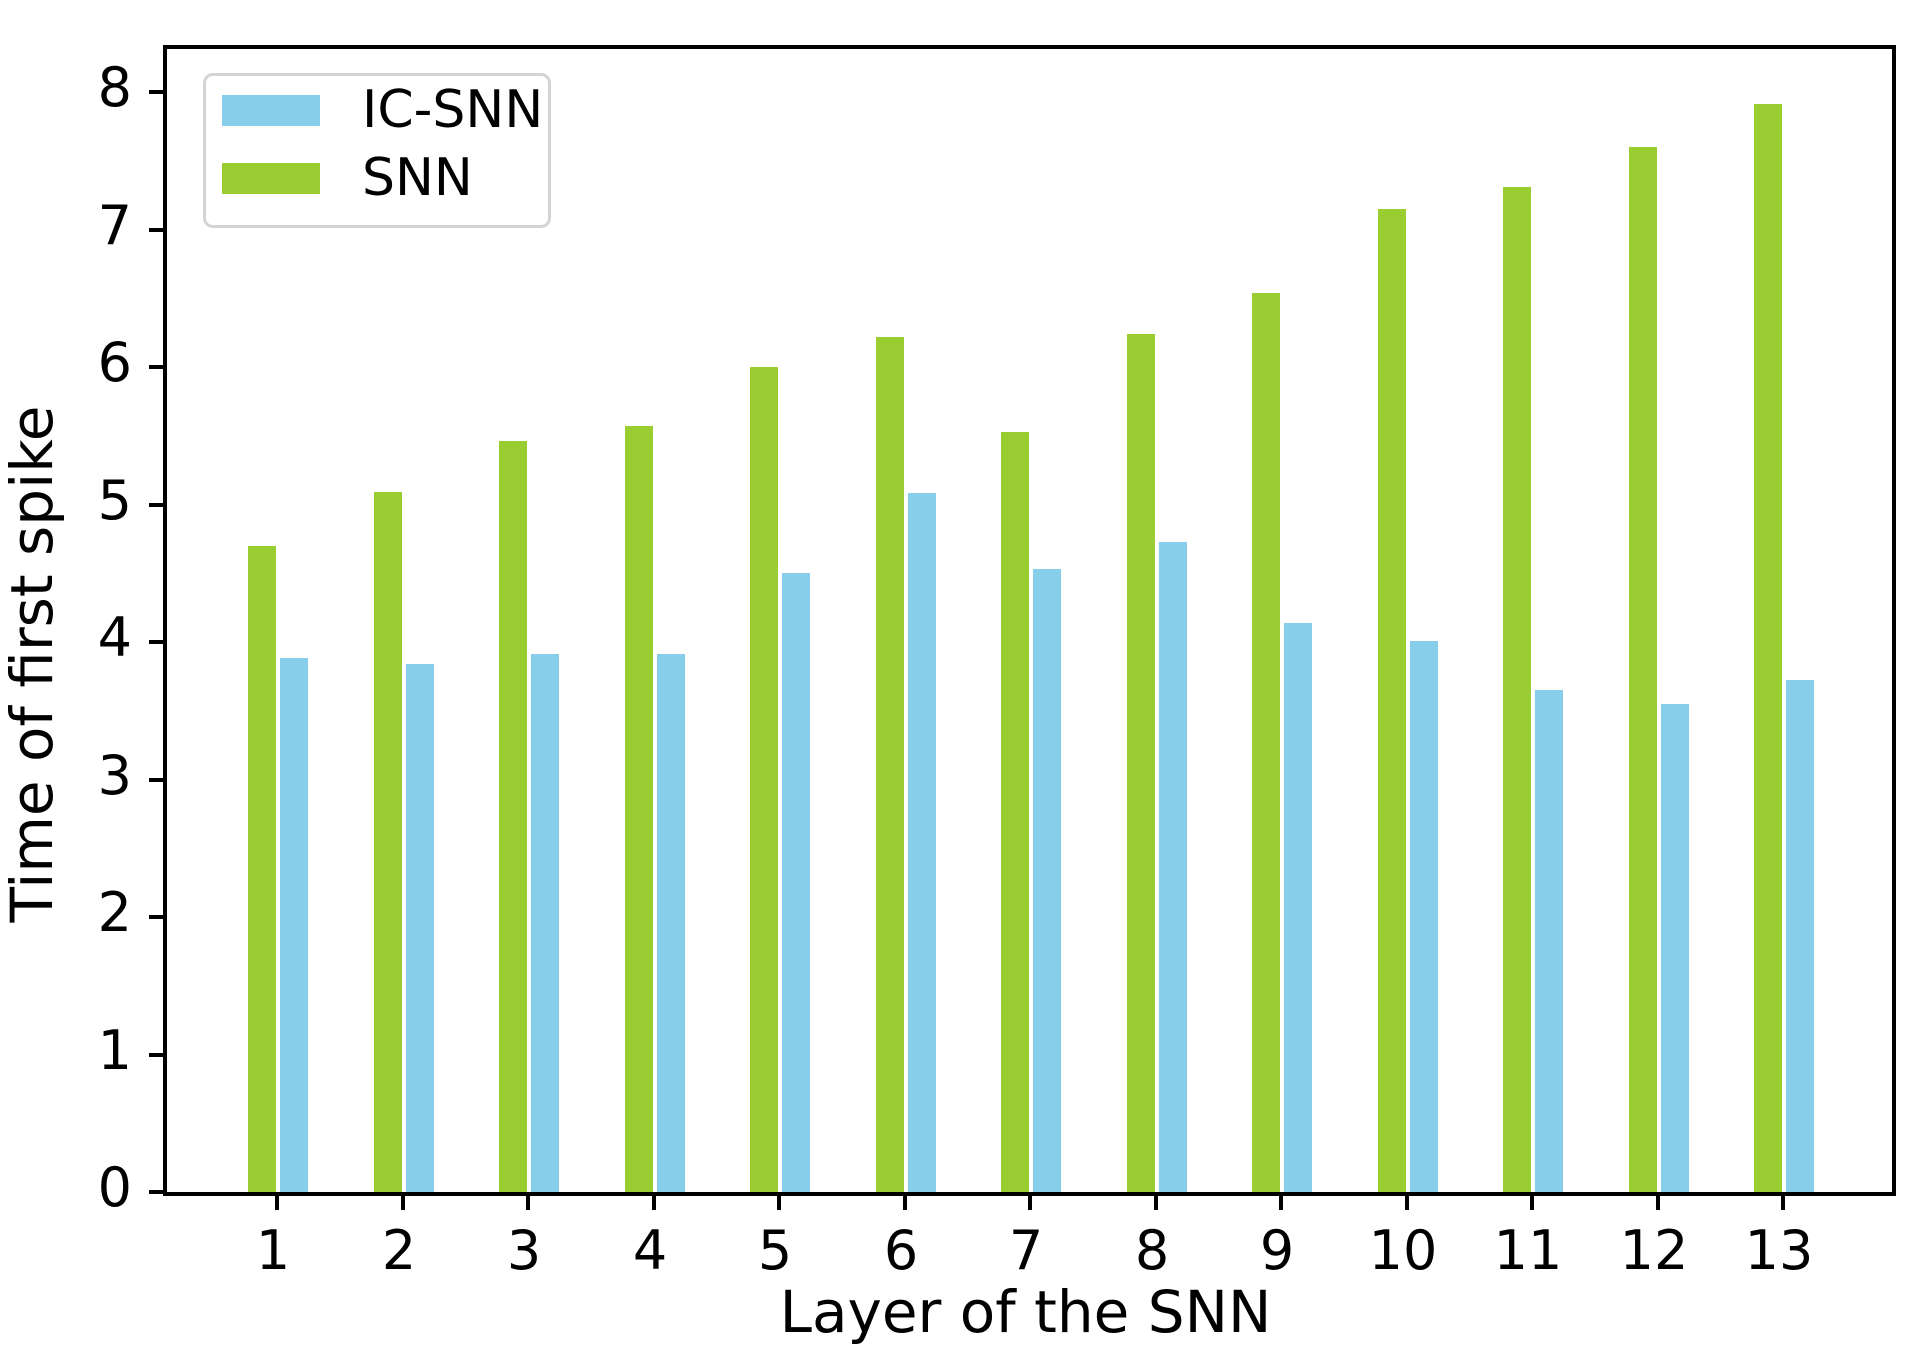 The height and width of the screenshot is (1353, 1917). Describe the element at coordinates (114, 1187) in the screenshot. I see `y-tick-label: 0` at that location.